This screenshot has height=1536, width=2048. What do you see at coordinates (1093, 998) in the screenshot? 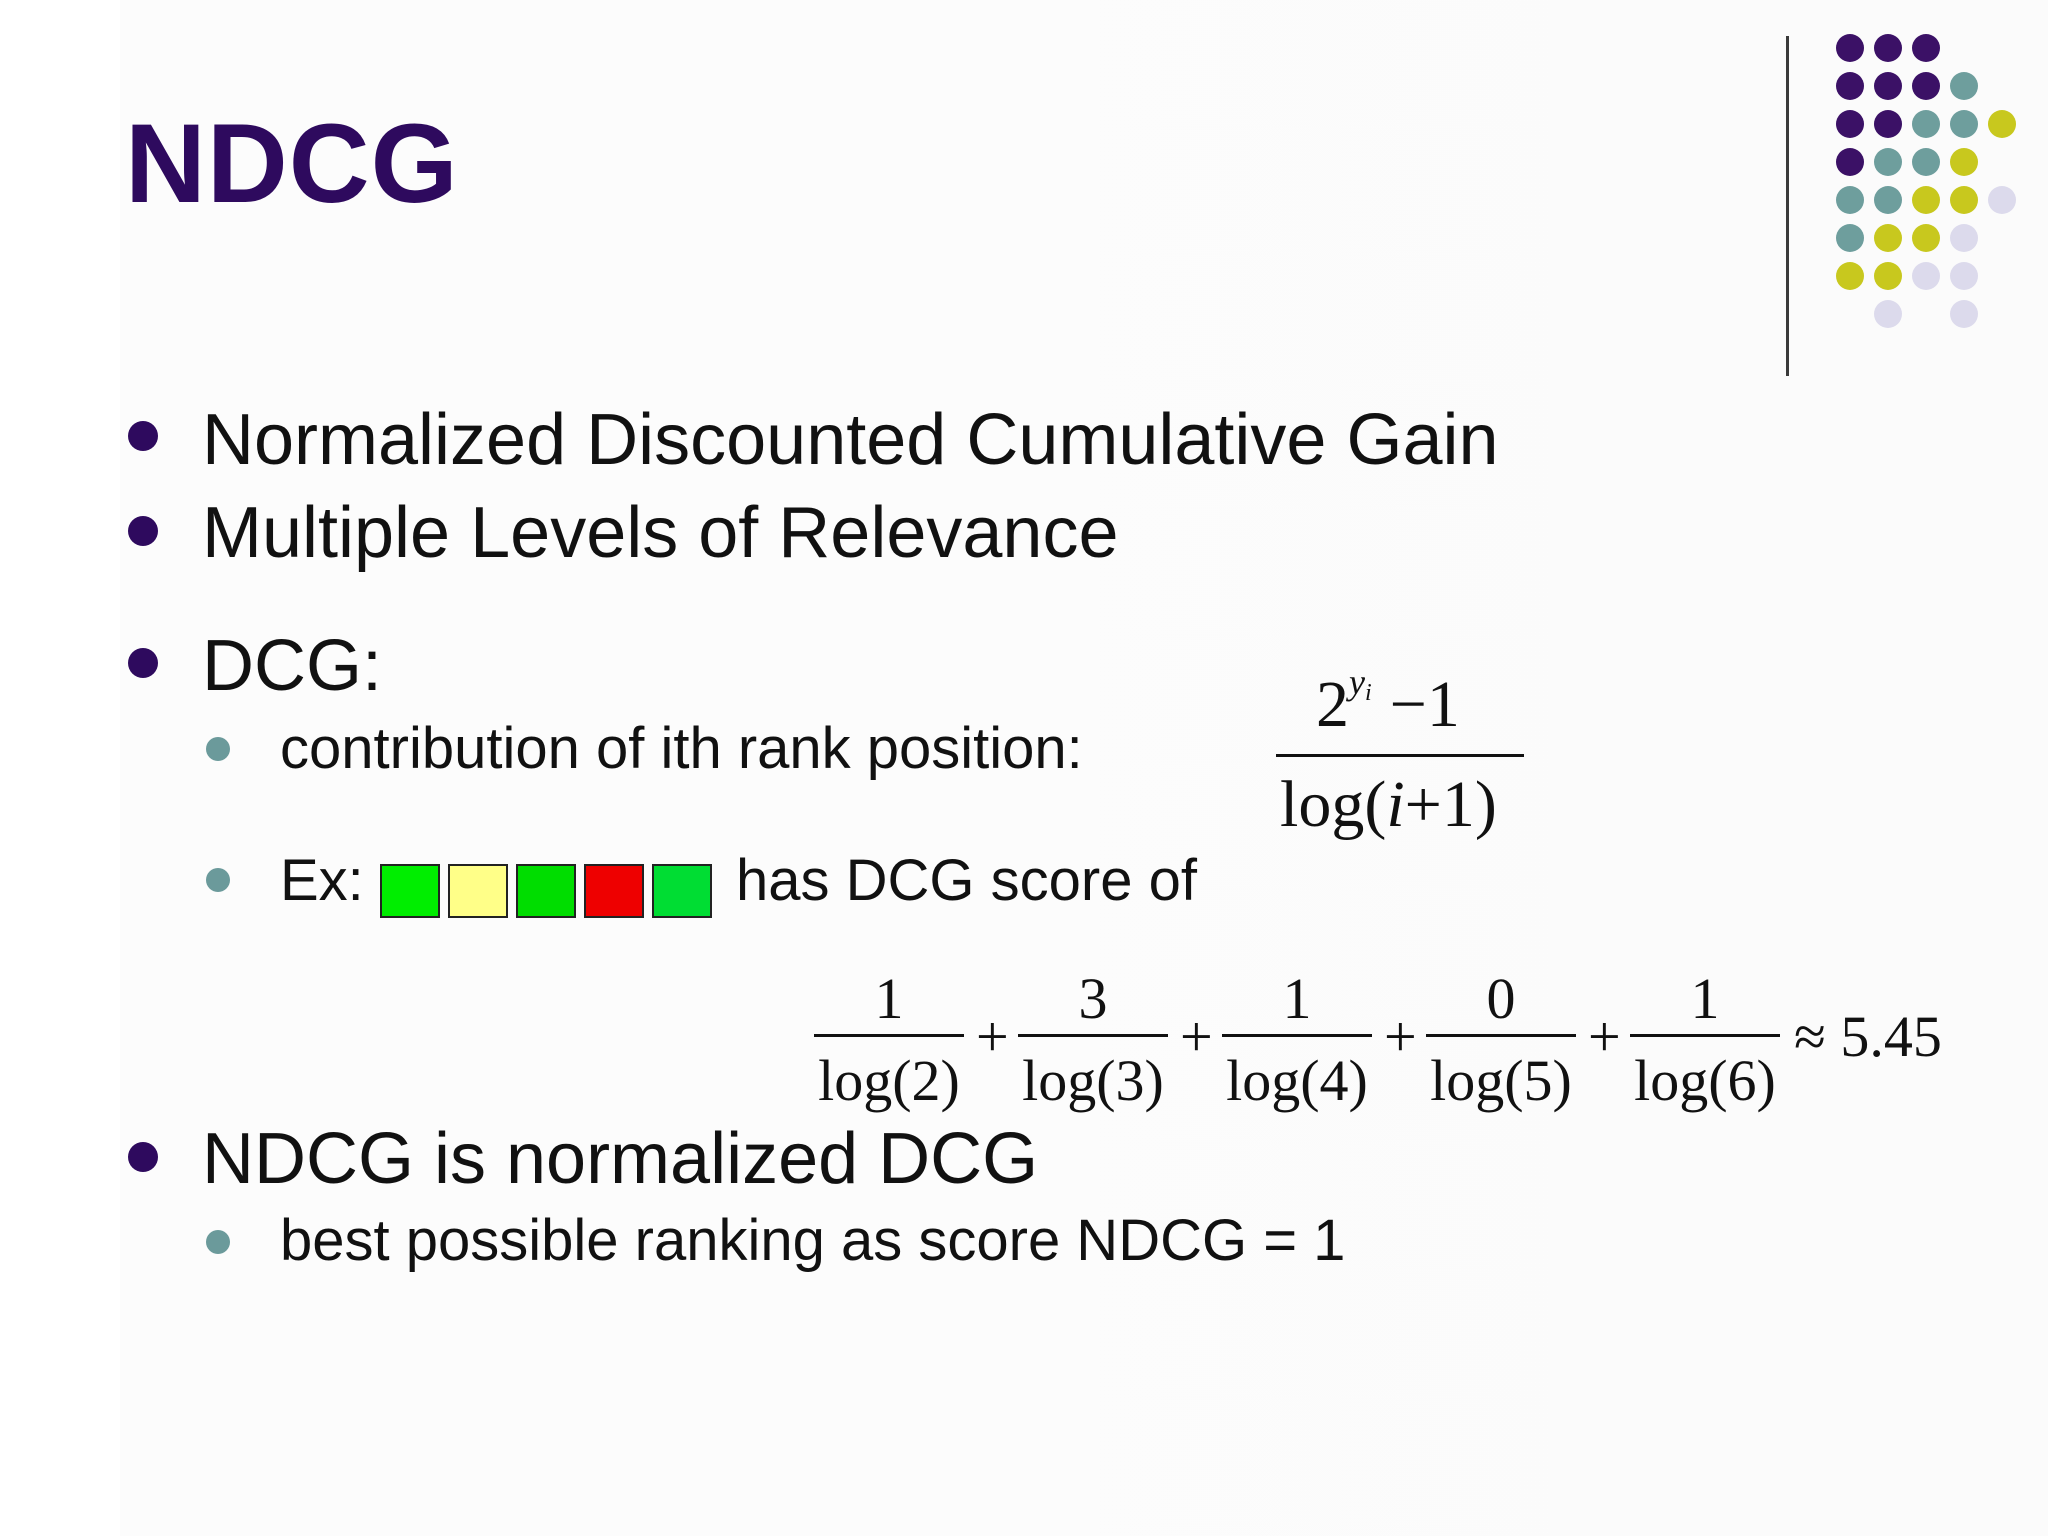
I see `sum-term-numerator: 3` at bounding box center [1093, 998].